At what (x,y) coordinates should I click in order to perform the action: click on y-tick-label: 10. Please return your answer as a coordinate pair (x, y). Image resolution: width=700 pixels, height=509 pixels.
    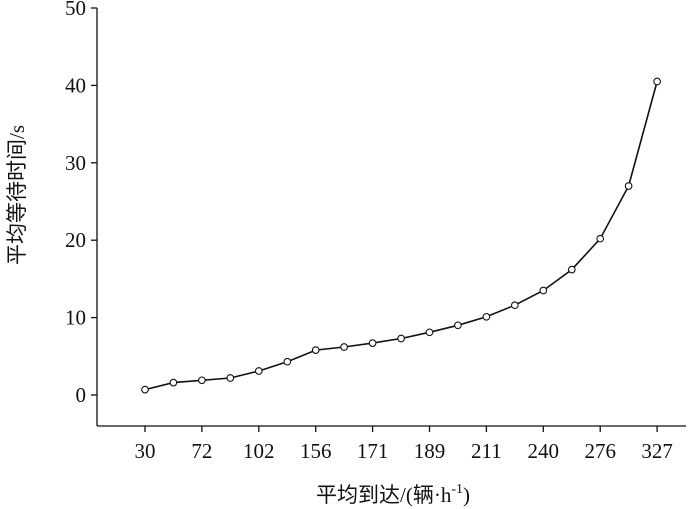
    Looking at the image, I should click on (75, 318).